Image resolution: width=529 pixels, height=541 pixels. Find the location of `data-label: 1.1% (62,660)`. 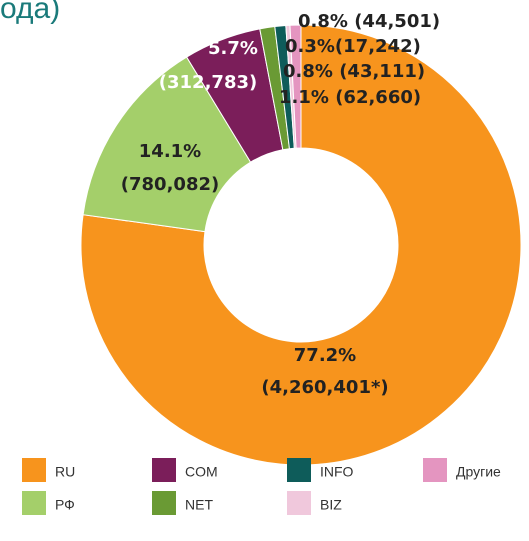

data-label: 1.1% (62,660) is located at coordinates (350, 97).